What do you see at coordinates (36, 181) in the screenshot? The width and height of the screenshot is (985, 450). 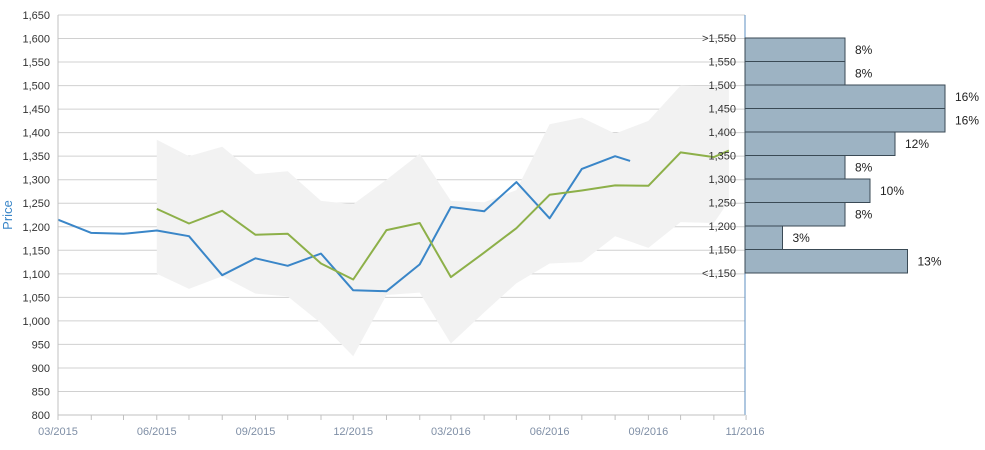 I see `y-tick-label: 1,300` at bounding box center [36, 181].